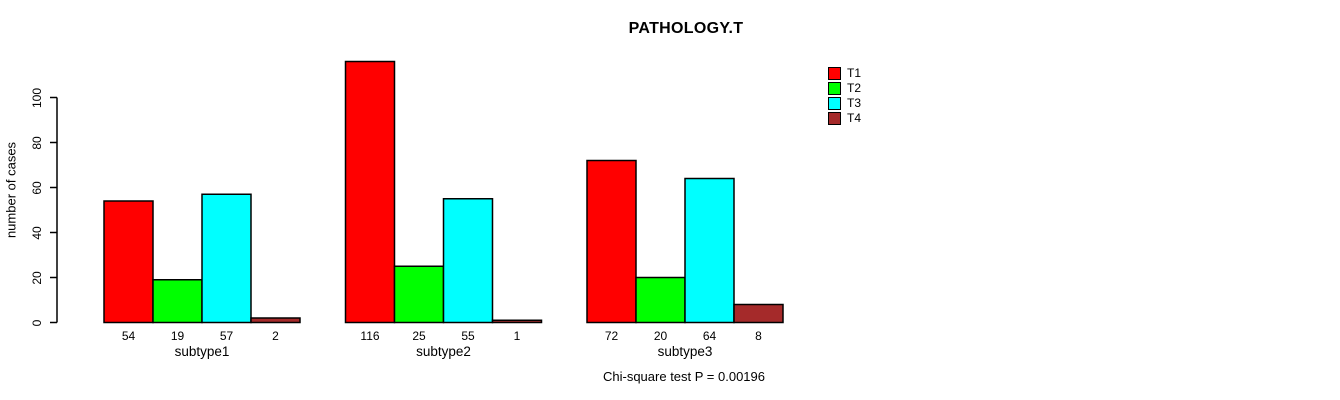 Image resolution: width=1340 pixels, height=400 pixels. What do you see at coordinates (758, 336) in the screenshot?
I see `bar-value-label: 8` at bounding box center [758, 336].